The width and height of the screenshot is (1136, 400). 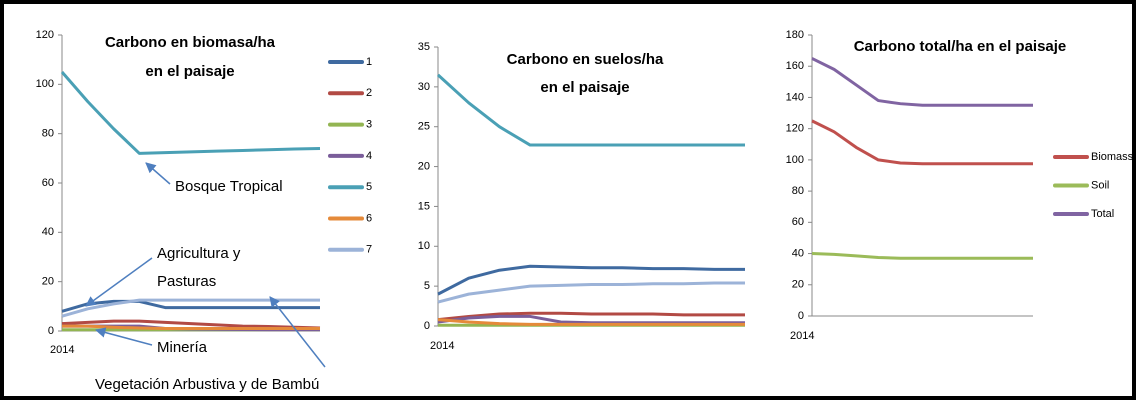 What do you see at coordinates (369, 218) in the screenshot?
I see `legend-label: 6` at bounding box center [369, 218].